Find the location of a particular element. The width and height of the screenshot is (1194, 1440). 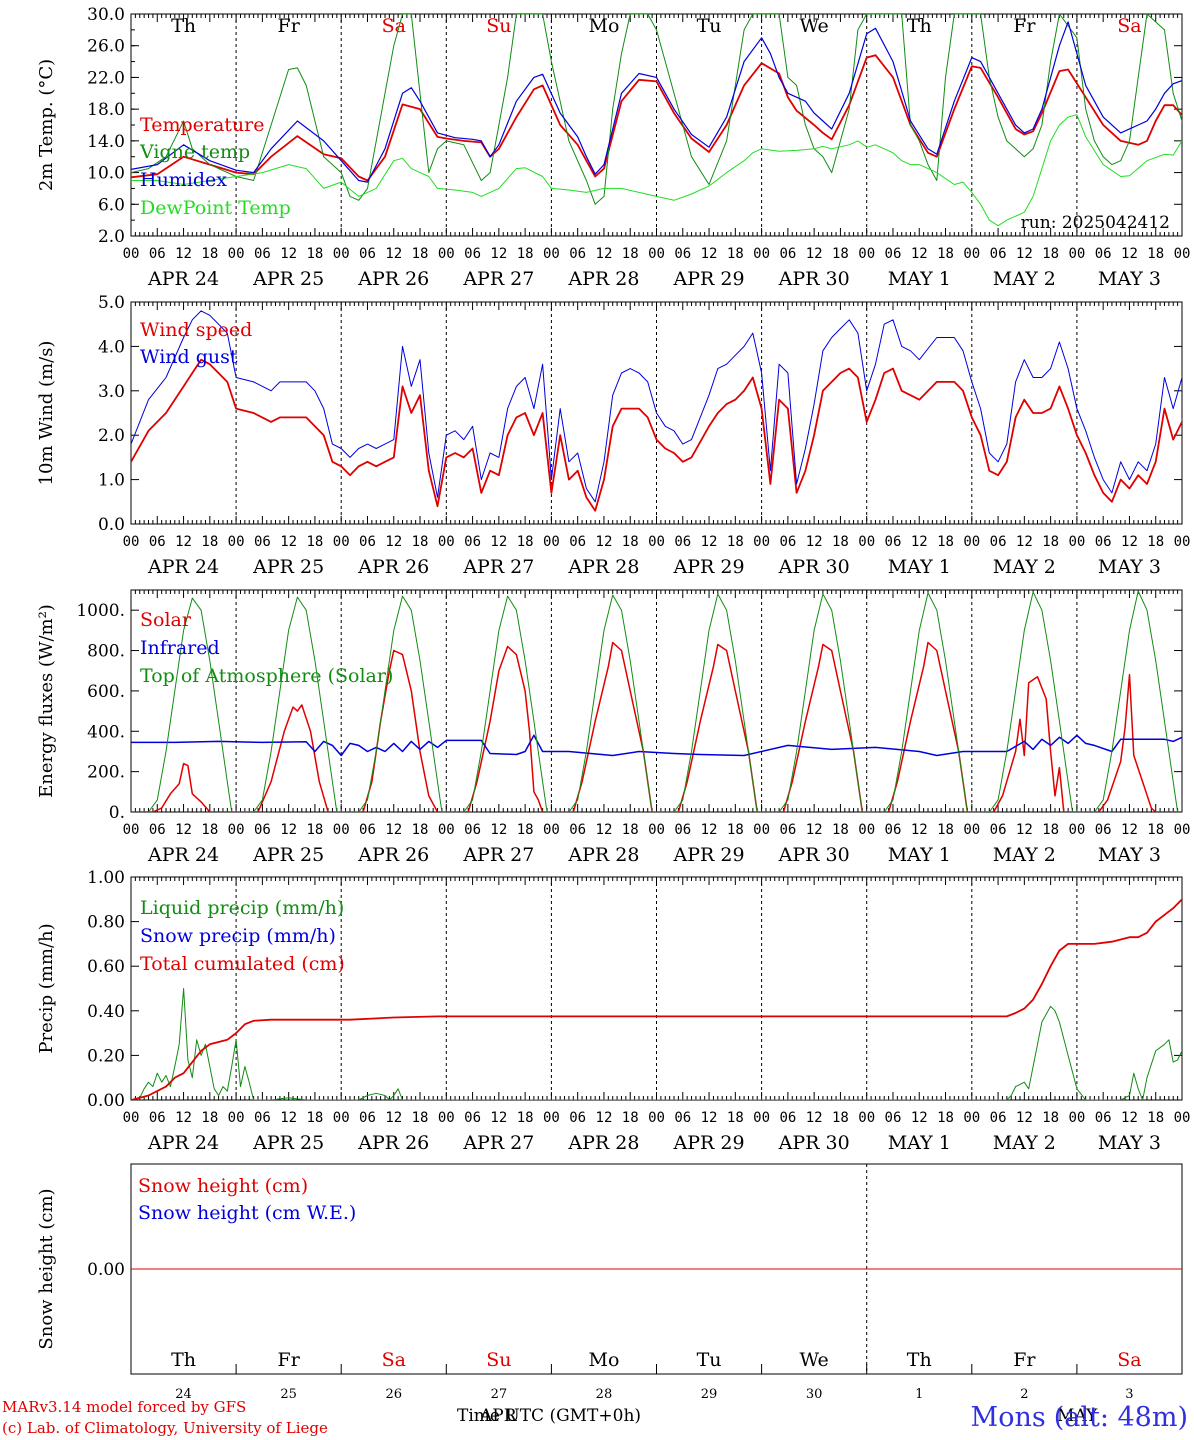

precip-date-label: APR 28 is located at coordinates (603, 1143).